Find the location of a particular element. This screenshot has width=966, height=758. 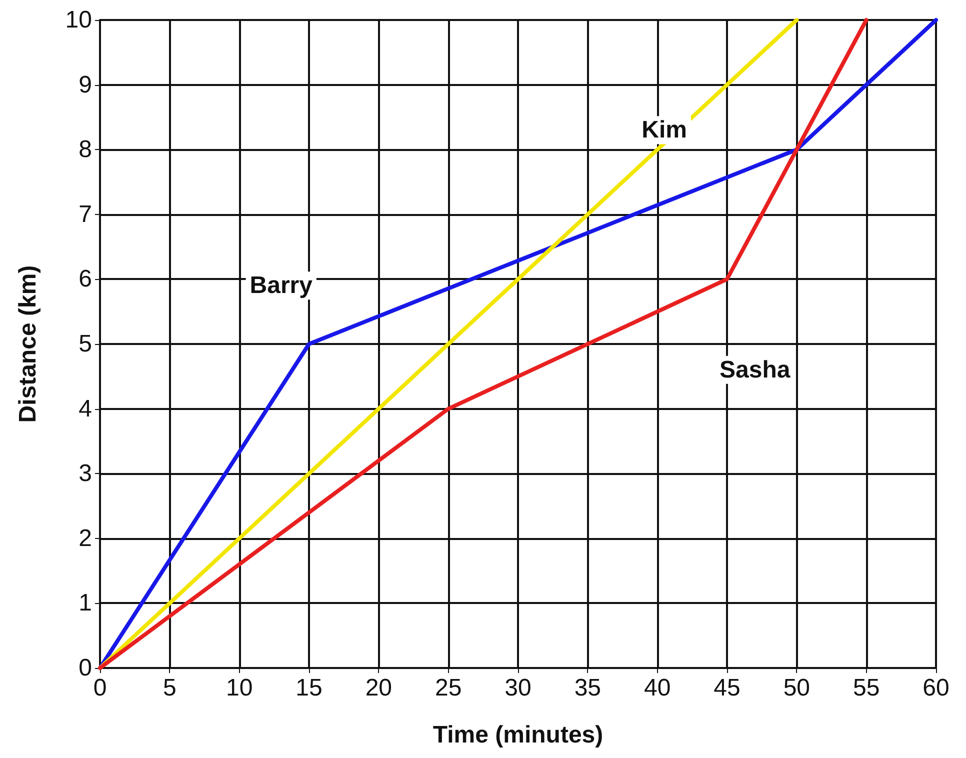

series-label: Kim is located at coordinates (664, 130).